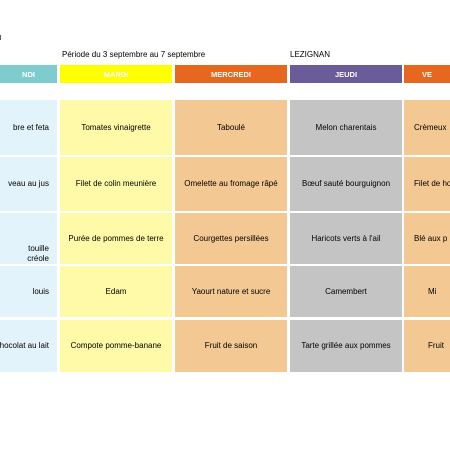  I want to click on menu-item-text: Omelette au fromage râpé, so click(231, 183).